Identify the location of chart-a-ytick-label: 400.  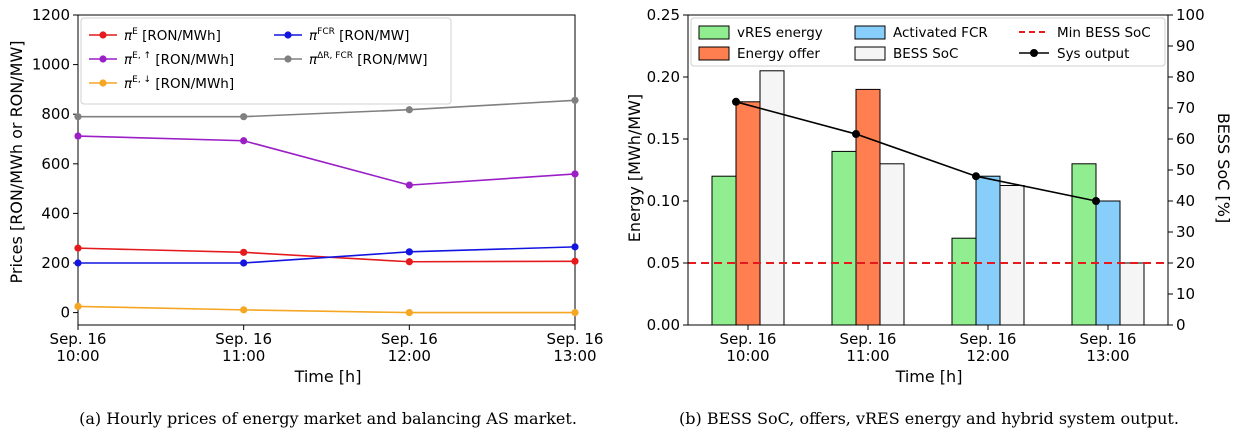
(55, 213).